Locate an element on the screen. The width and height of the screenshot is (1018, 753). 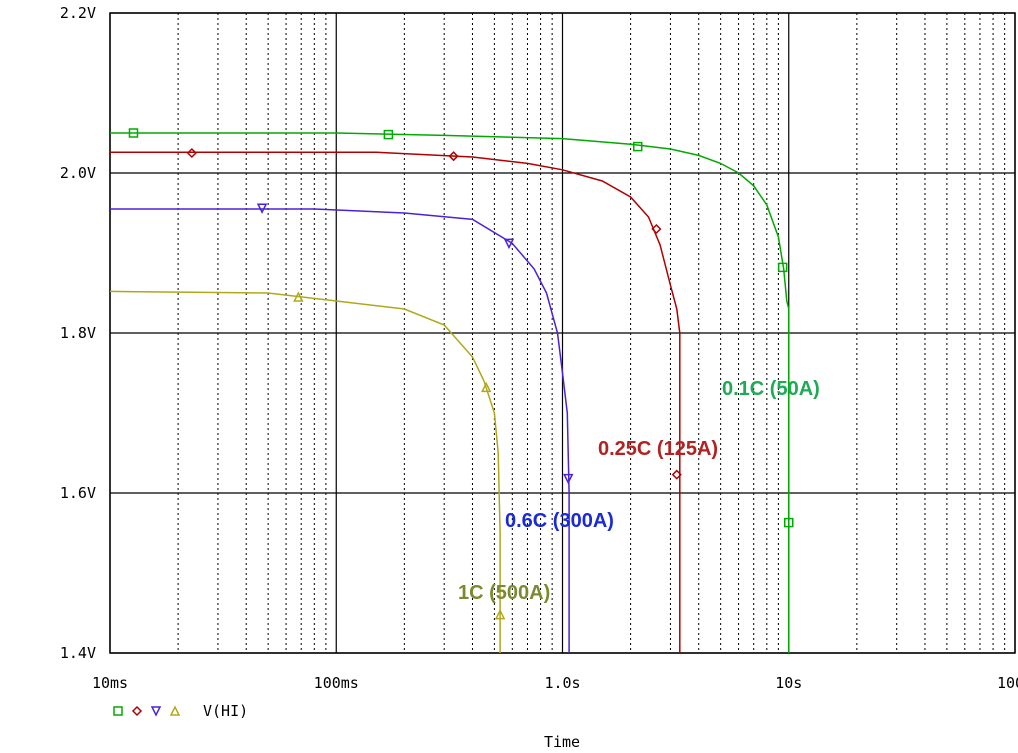
legend: V(HI) is located at coordinates (180, 711).